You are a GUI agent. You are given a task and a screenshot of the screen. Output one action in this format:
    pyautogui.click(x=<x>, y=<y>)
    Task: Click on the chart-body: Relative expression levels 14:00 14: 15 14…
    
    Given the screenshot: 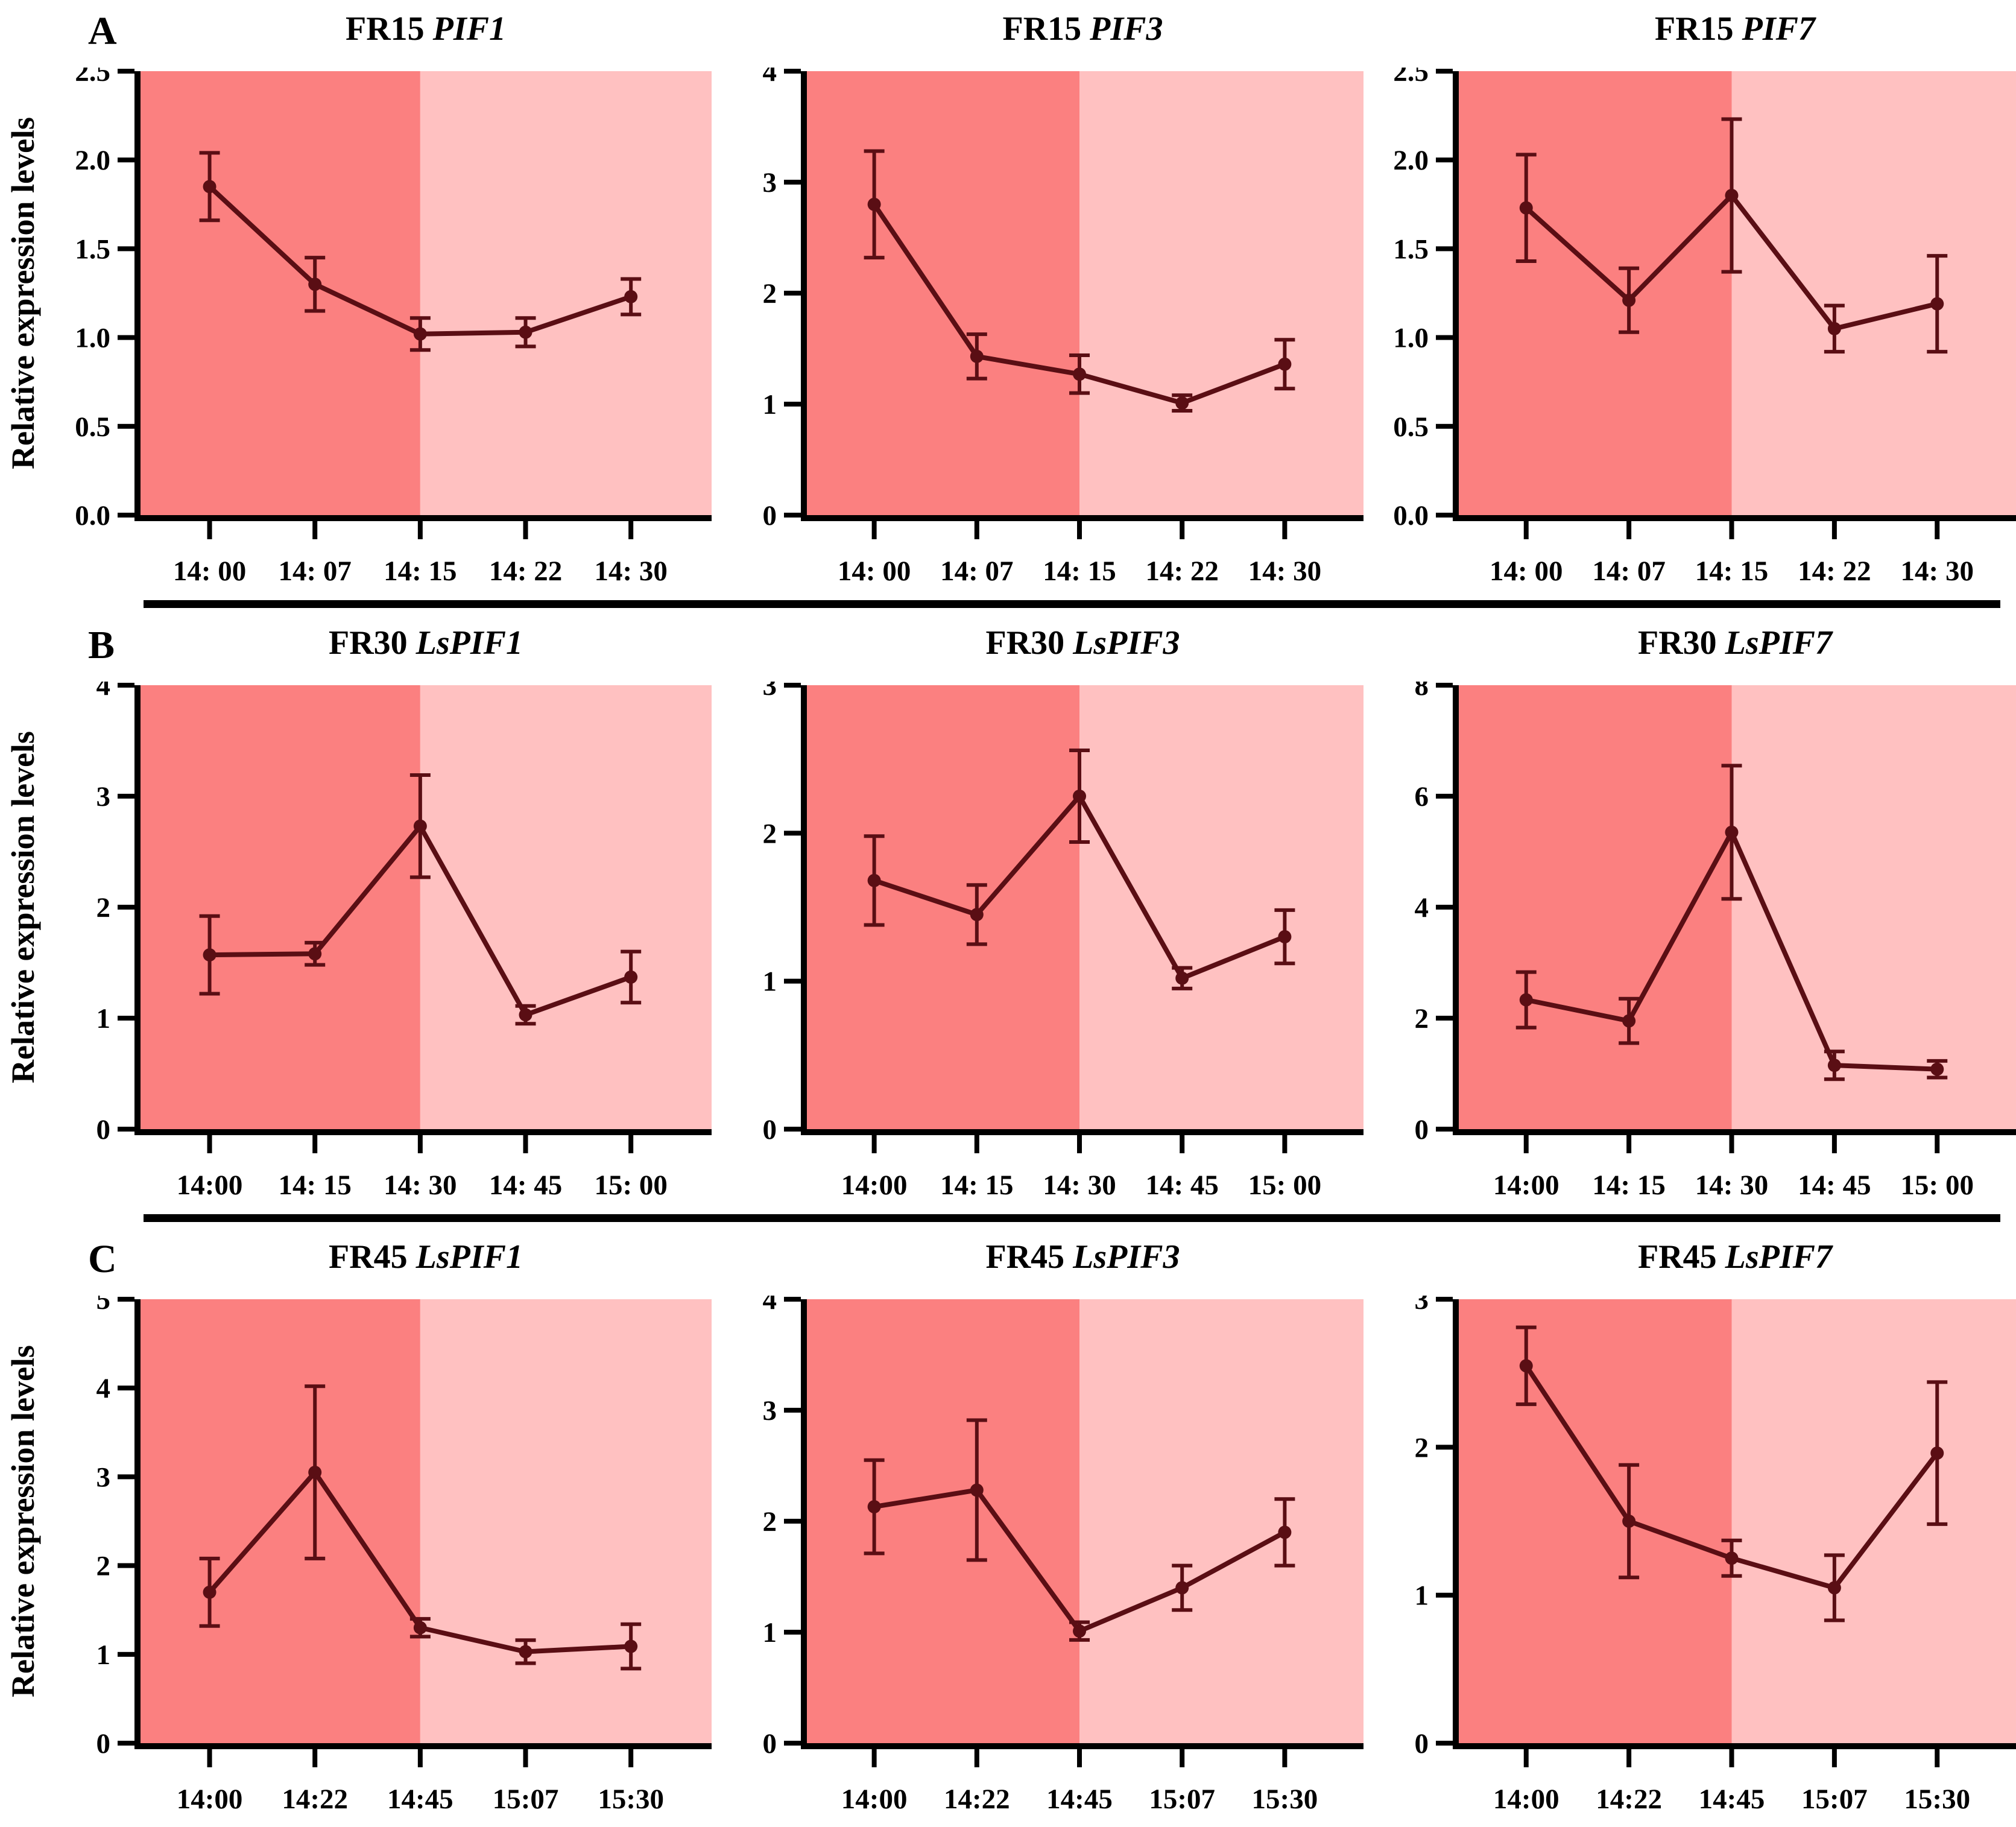 What is the action you would take?
    pyautogui.click(x=356, y=945)
    